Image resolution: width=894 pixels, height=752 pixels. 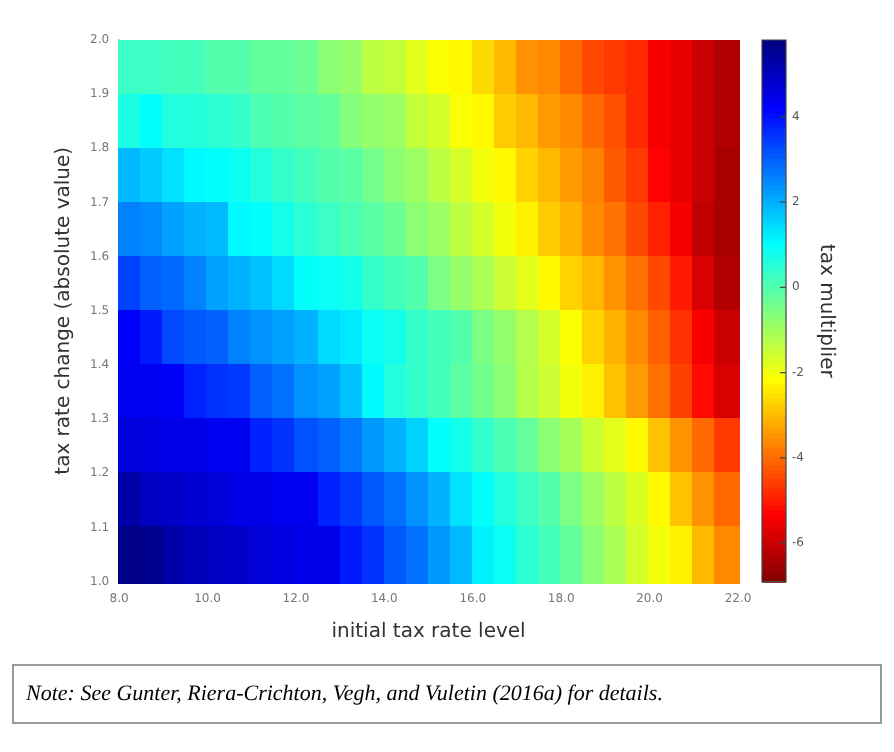 What do you see at coordinates (64, 310) in the screenshot?
I see `y-axis-title: tax rate change (absolute value)` at bounding box center [64, 310].